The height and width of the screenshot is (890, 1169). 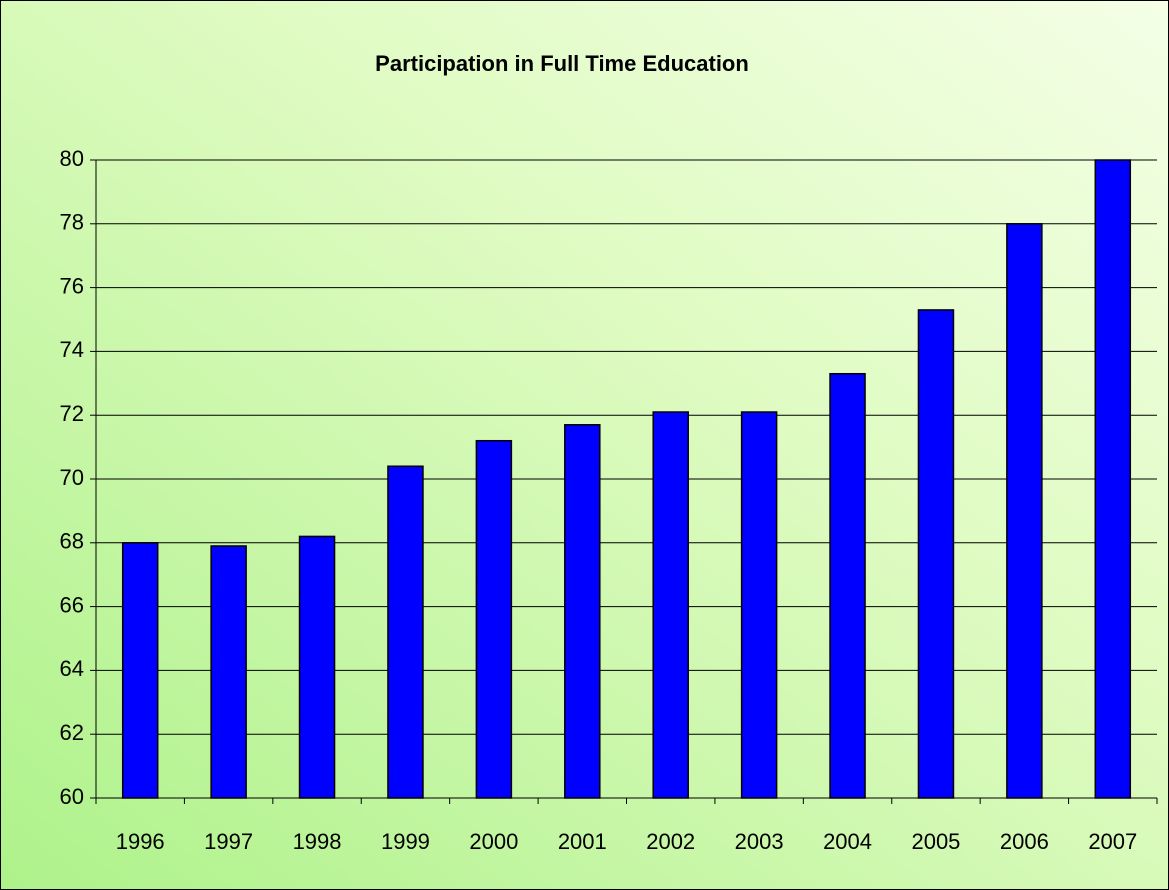 I want to click on x-tick-label: 2001, so click(x=582, y=841).